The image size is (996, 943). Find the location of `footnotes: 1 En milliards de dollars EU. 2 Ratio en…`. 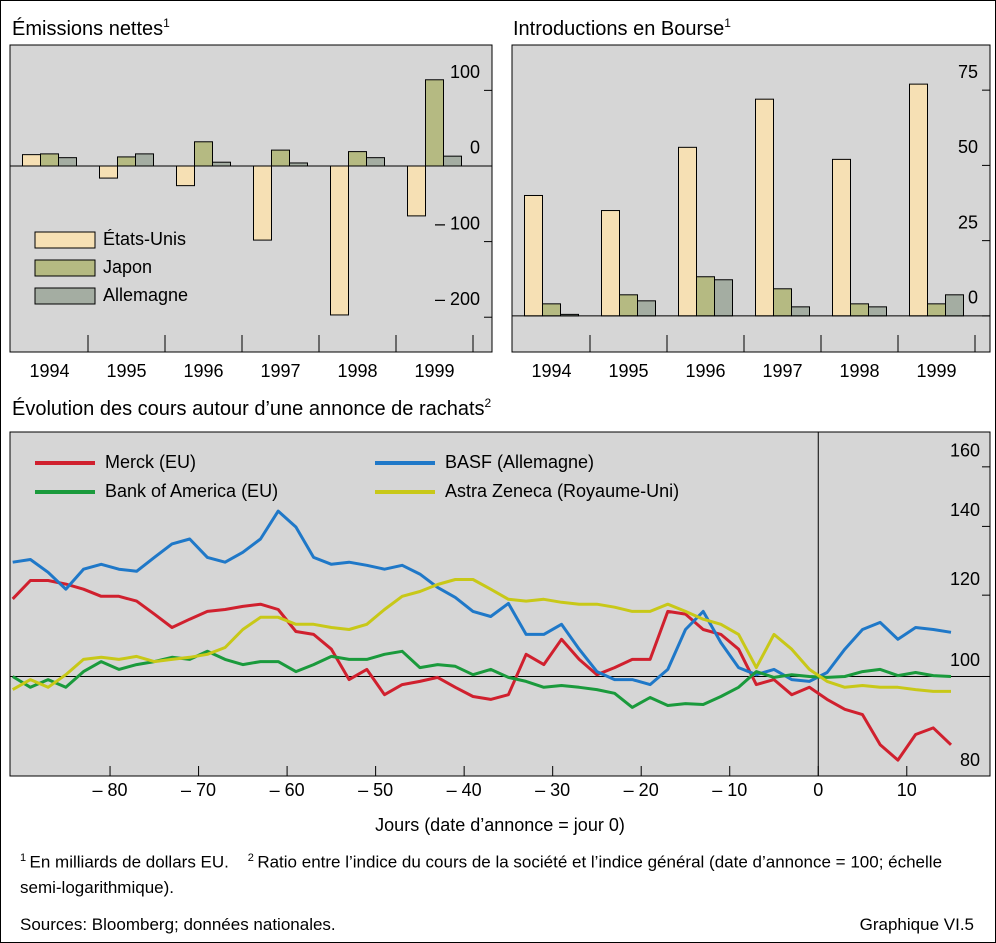

footnotes: 1 En milliards de dollars EU. 2 Ratio en… is located at coordinates (498, 873).